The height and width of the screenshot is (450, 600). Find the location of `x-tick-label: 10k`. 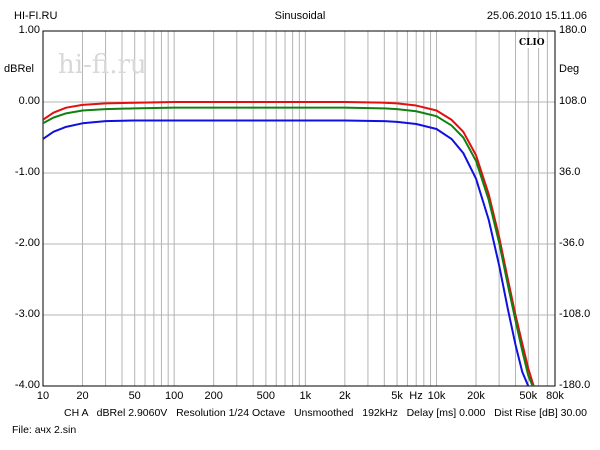

x-tick-label: 10k is located at coordinates (436, 396).